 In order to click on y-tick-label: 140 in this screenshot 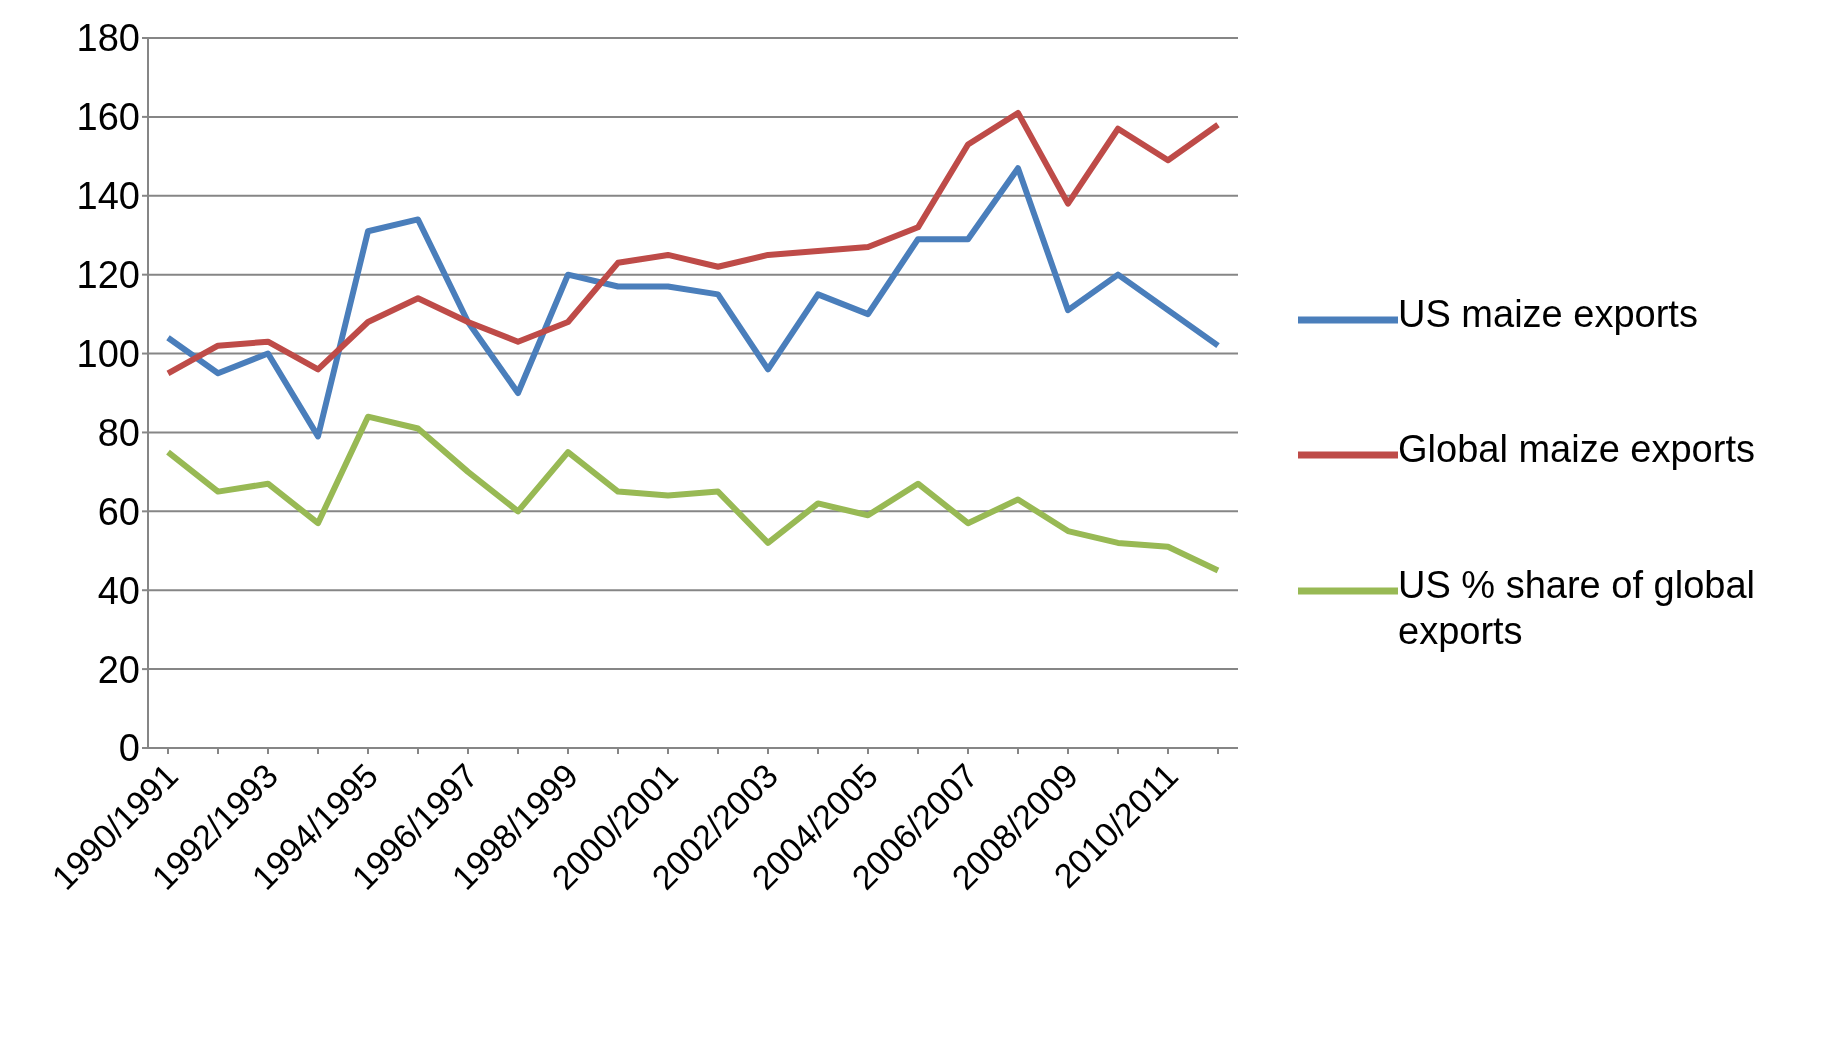, I will do `click(108, 196)`.